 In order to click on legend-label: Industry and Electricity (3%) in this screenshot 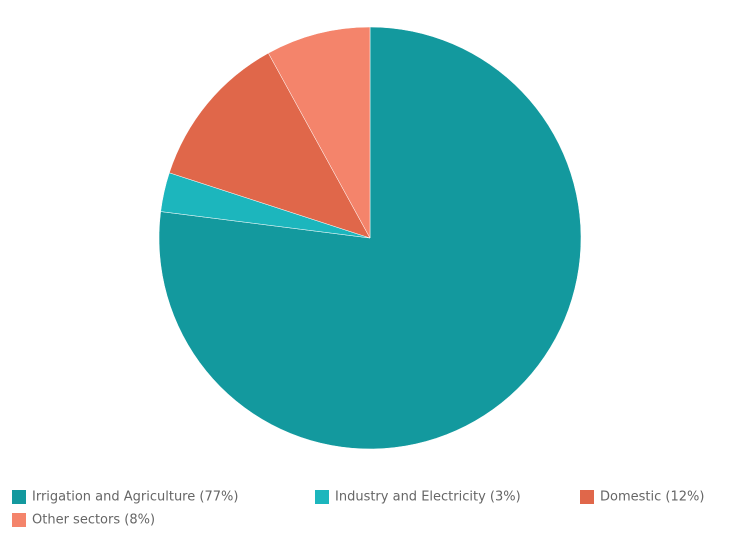, I will do `click(428, 497)`.